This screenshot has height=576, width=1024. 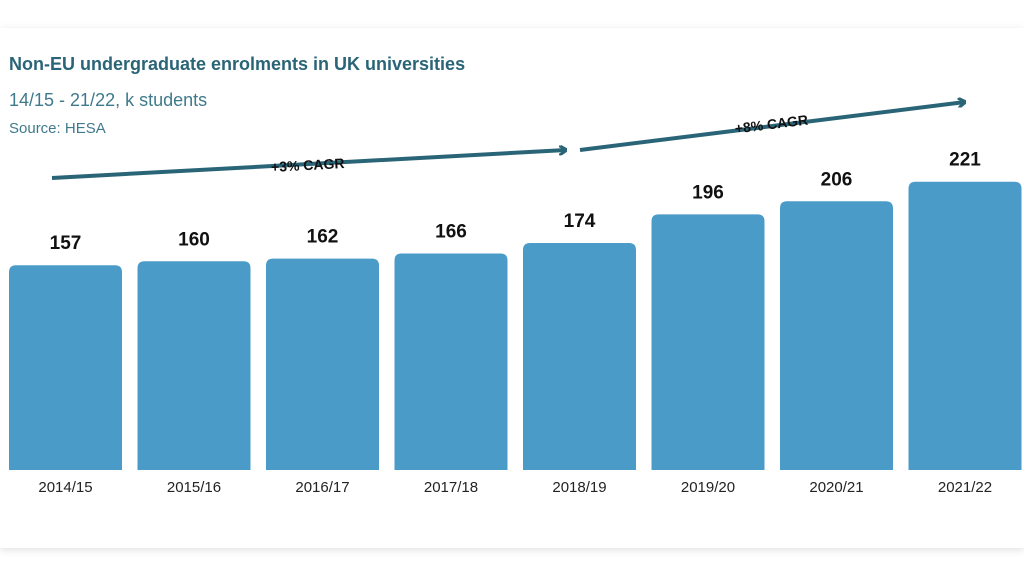 What do you see at coordinates (57, 128) in the screenshot?
I see `chart-source: Source: HESA` at bounding box center [57, 128].